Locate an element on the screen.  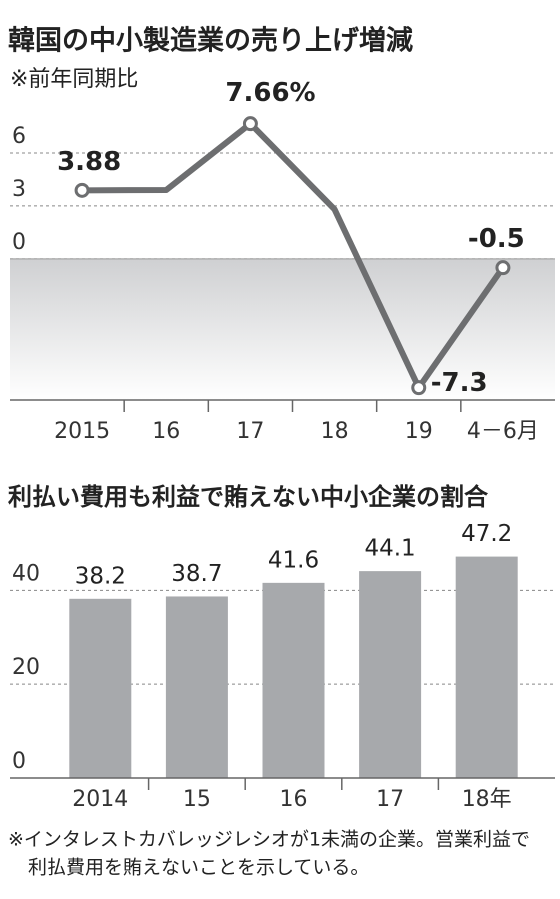
value-label: 41.6 is located at coordinates (293, 560).